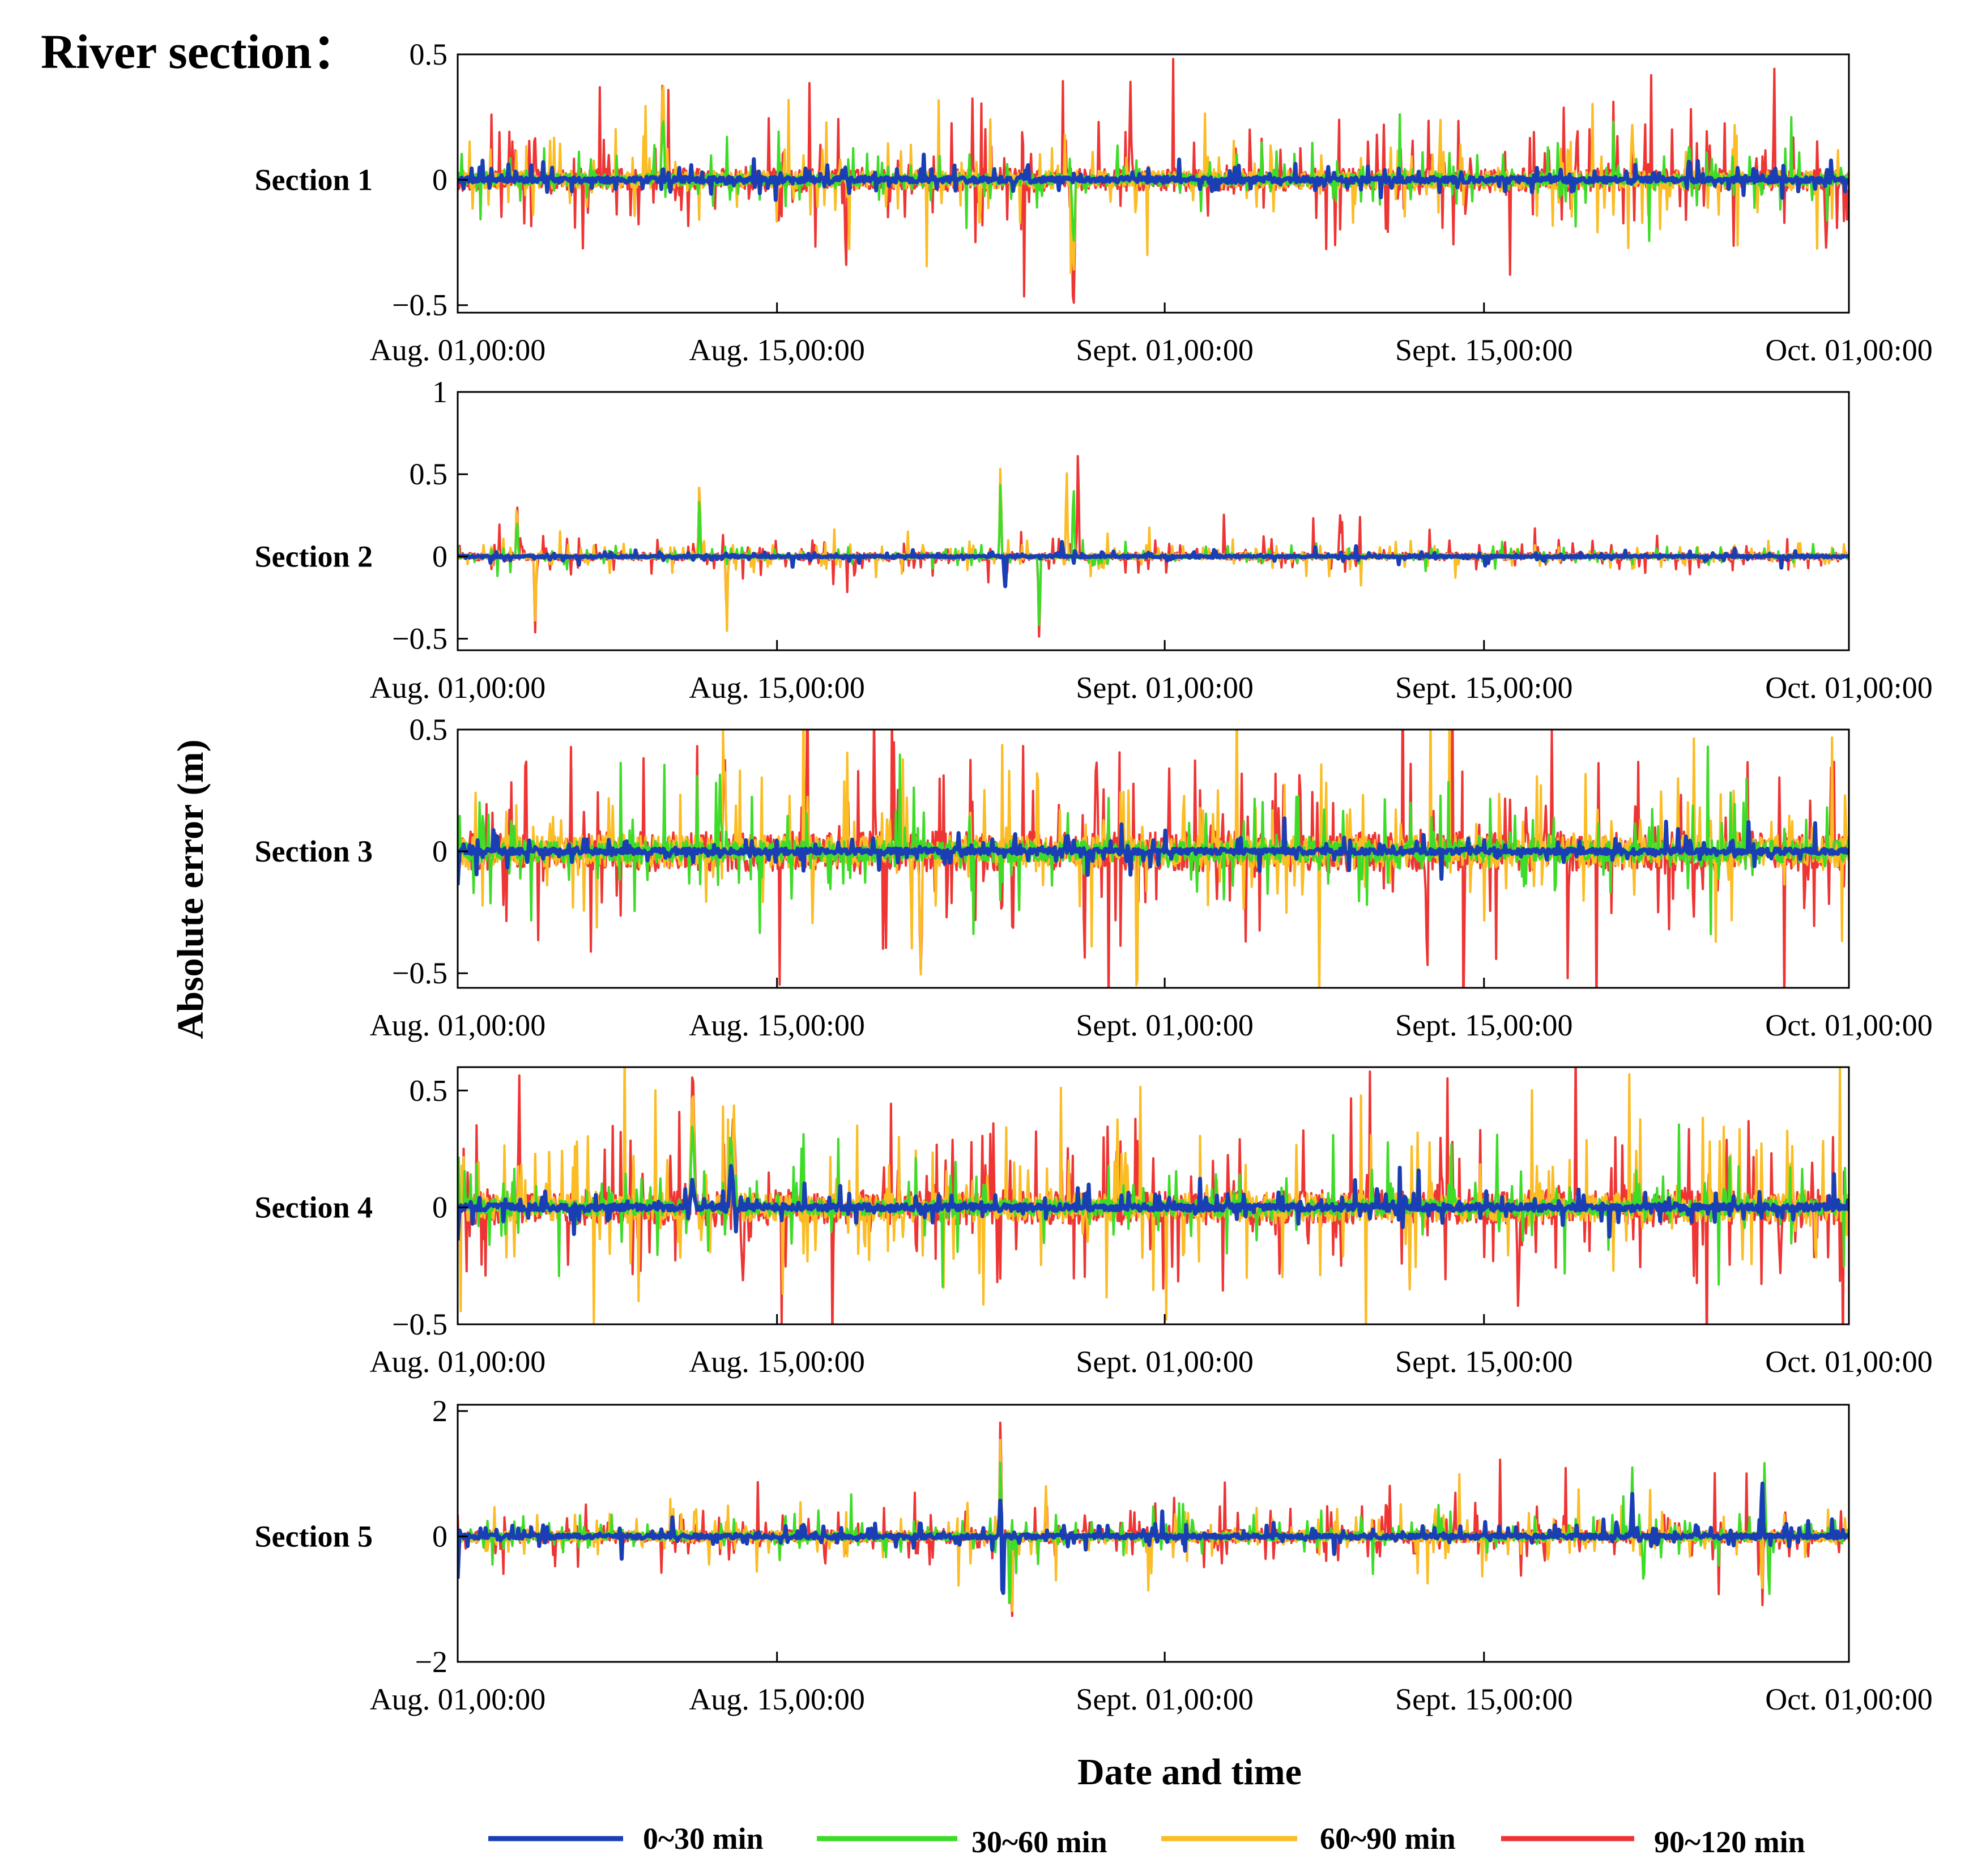 Image resolution: width=1969 pixels, height=1876 pixels. What do you see at coordinates (703, 1839) in the screenshot?
I see `legend-label: 0~30 min` at bounding box center [703, 1839].